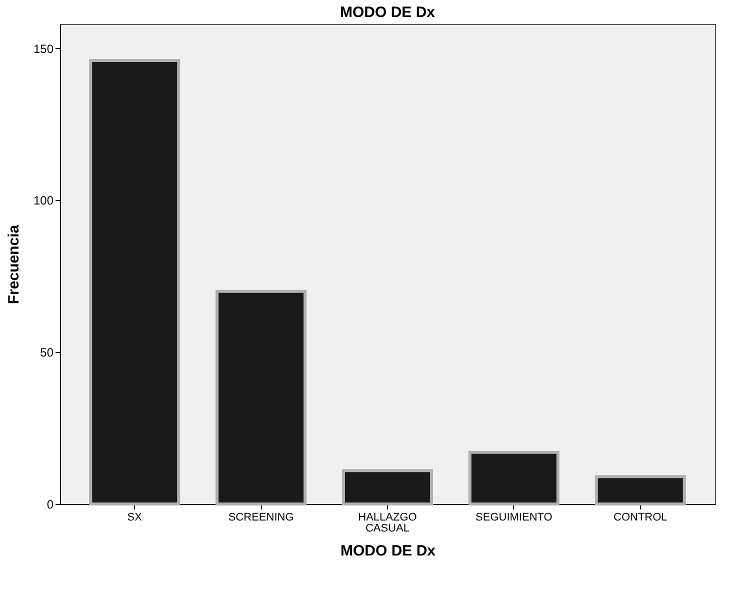  Describe the element at coordinates (641, 518) in the screenshot. I see `x-tick-label: CONTROL` at that location.